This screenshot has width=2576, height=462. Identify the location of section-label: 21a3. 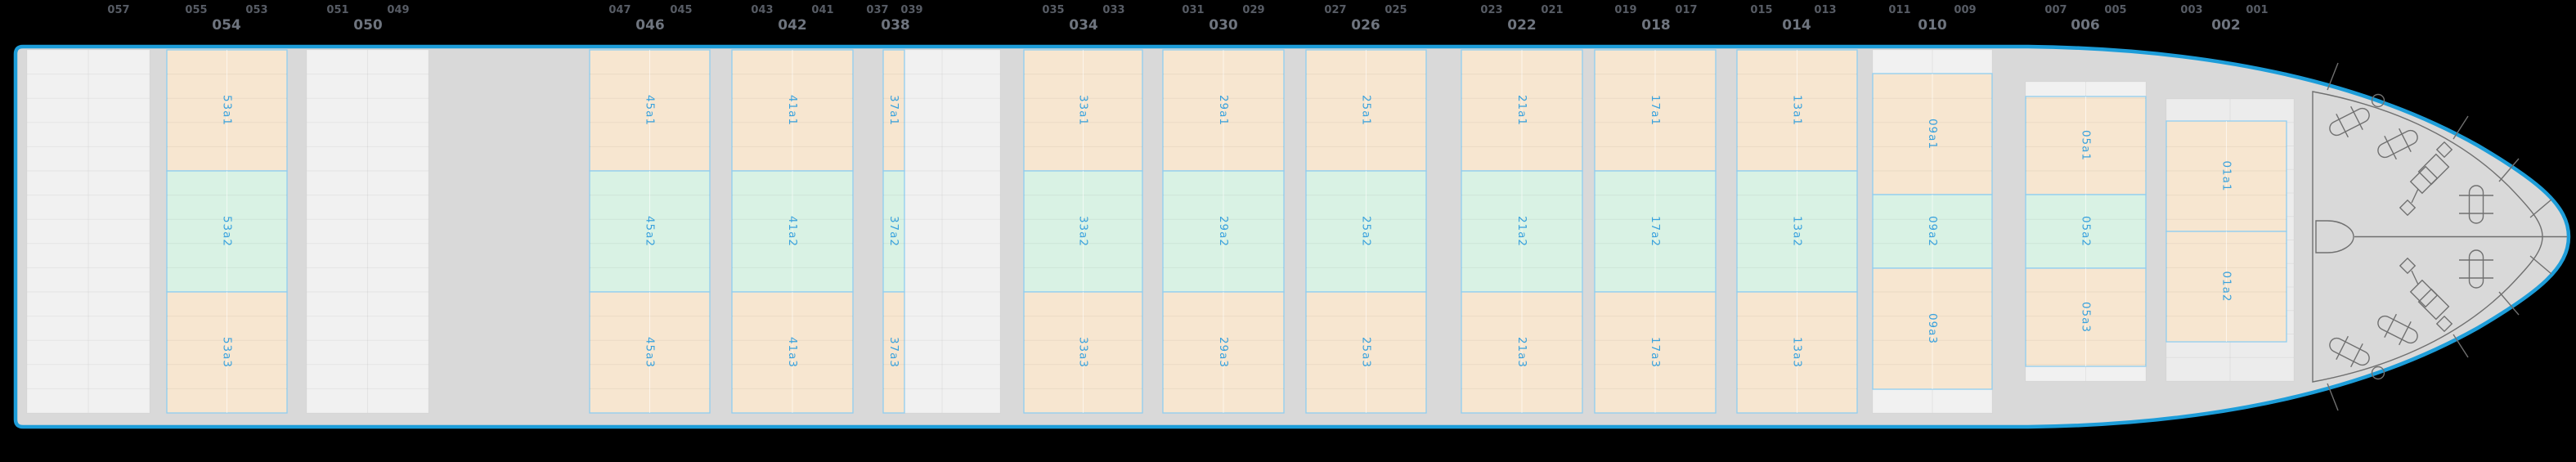
(1521, 352).